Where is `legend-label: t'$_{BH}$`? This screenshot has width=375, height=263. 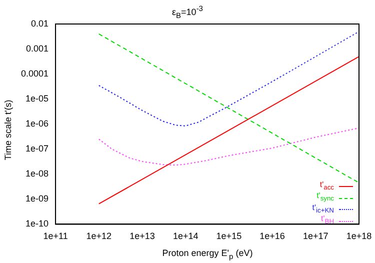
legend-label: t'$_{BH}$ is located at coordinates (327, 220).